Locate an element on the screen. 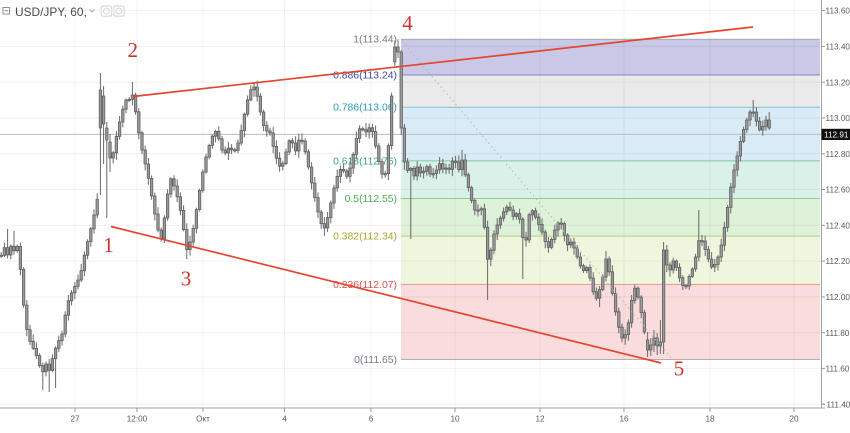  svg-text: 113.00 is located at coordinates (838, 118).